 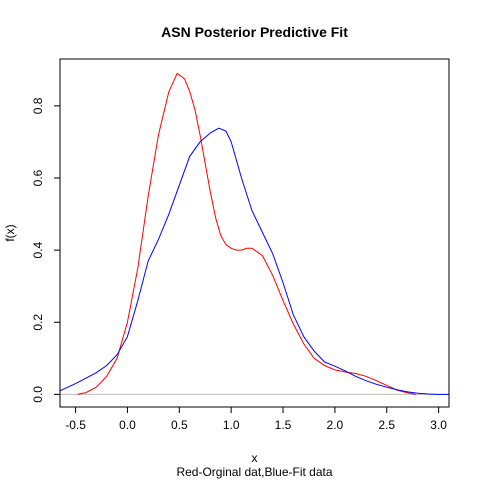 I want to click on y-axis: 0.0 0.2 0.4 0.6 0.8, so click(x=45, y=250).